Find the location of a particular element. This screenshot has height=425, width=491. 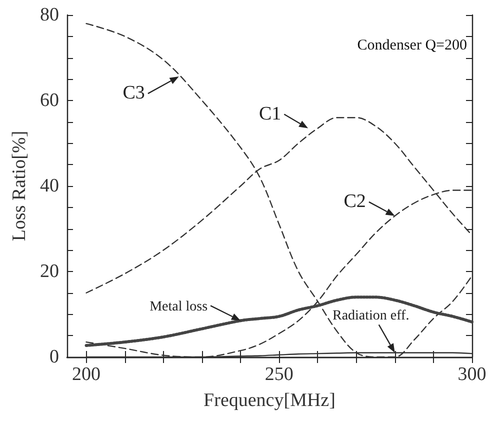

x-axis-title: Frequency[MHz] is located at coordinates (270, 400).